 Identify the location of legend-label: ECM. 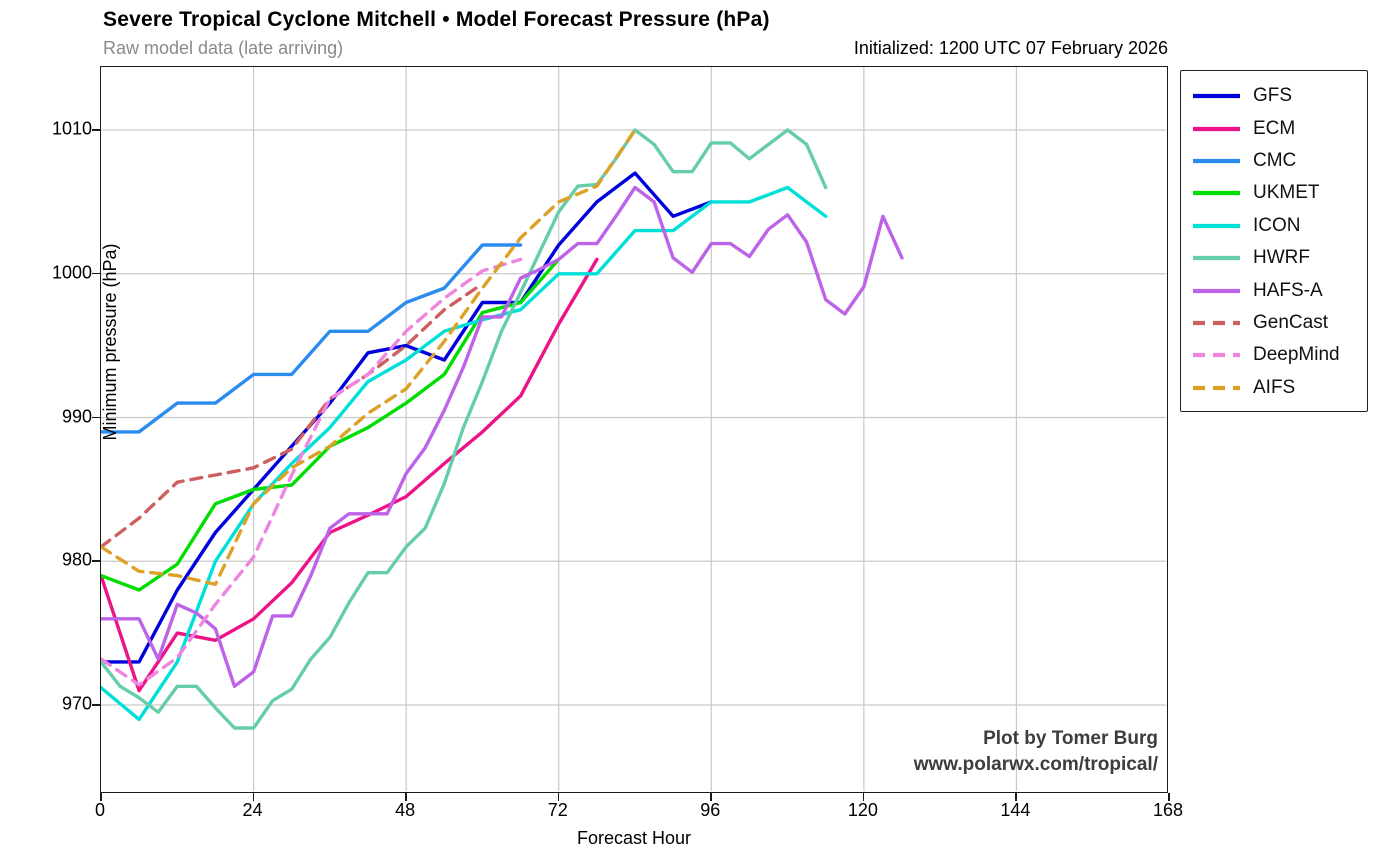
(1274, 128).